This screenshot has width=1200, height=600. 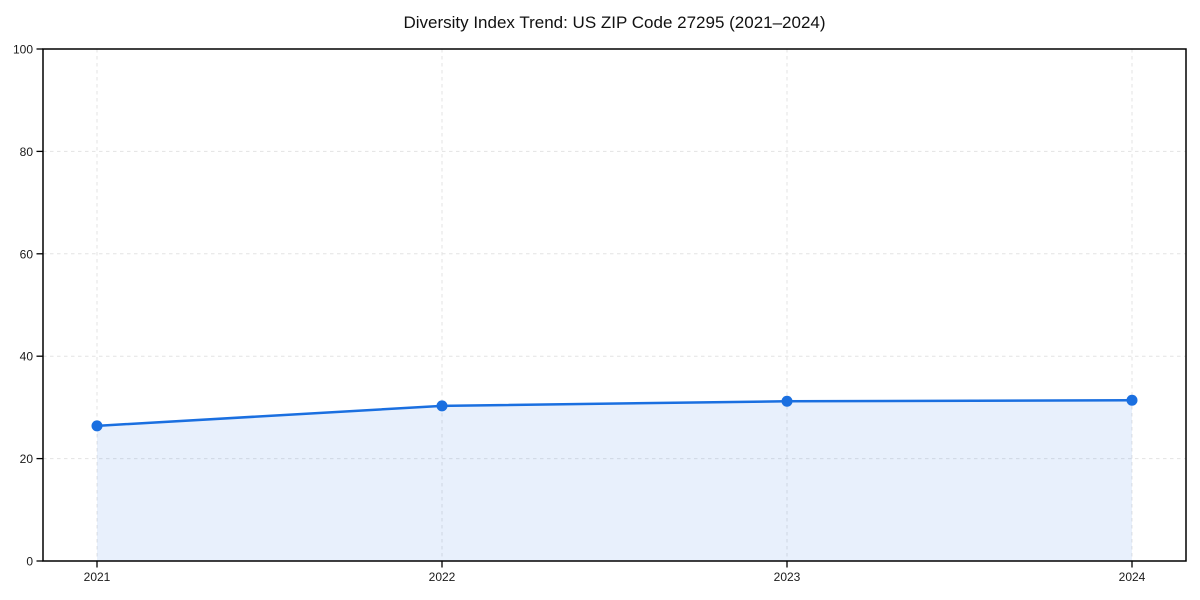 I want to click on x-tick-label-2021: 2021, so click(x=97, y=577).